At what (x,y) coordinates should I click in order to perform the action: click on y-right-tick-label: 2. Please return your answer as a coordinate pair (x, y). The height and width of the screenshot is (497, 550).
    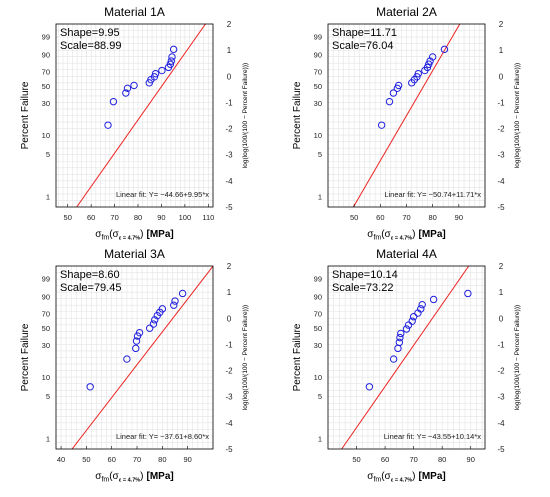
    Looking at the image, I should click on (229, 24).